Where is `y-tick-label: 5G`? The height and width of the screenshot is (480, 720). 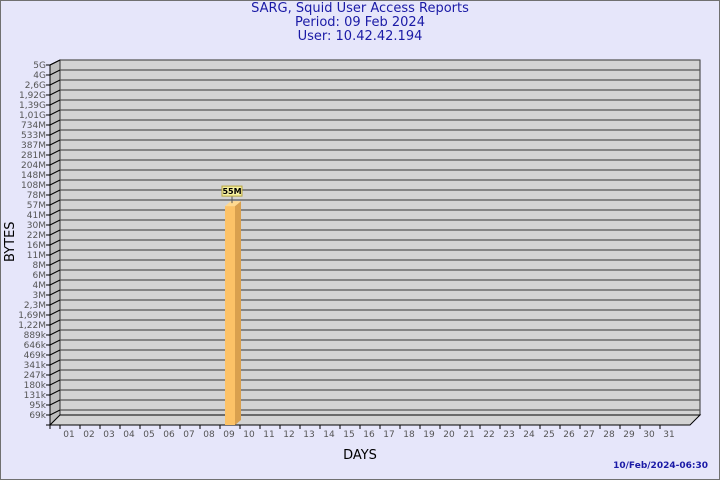 y-tick-label: 5G is located at coordinates (39, 66).